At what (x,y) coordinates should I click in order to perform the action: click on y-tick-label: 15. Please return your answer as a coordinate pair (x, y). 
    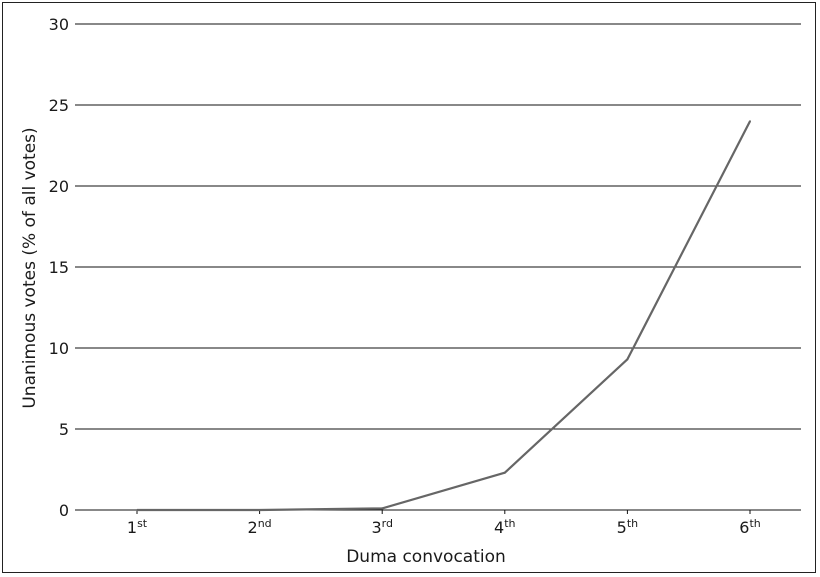
    Looking at the image, I should click on (59, 267).